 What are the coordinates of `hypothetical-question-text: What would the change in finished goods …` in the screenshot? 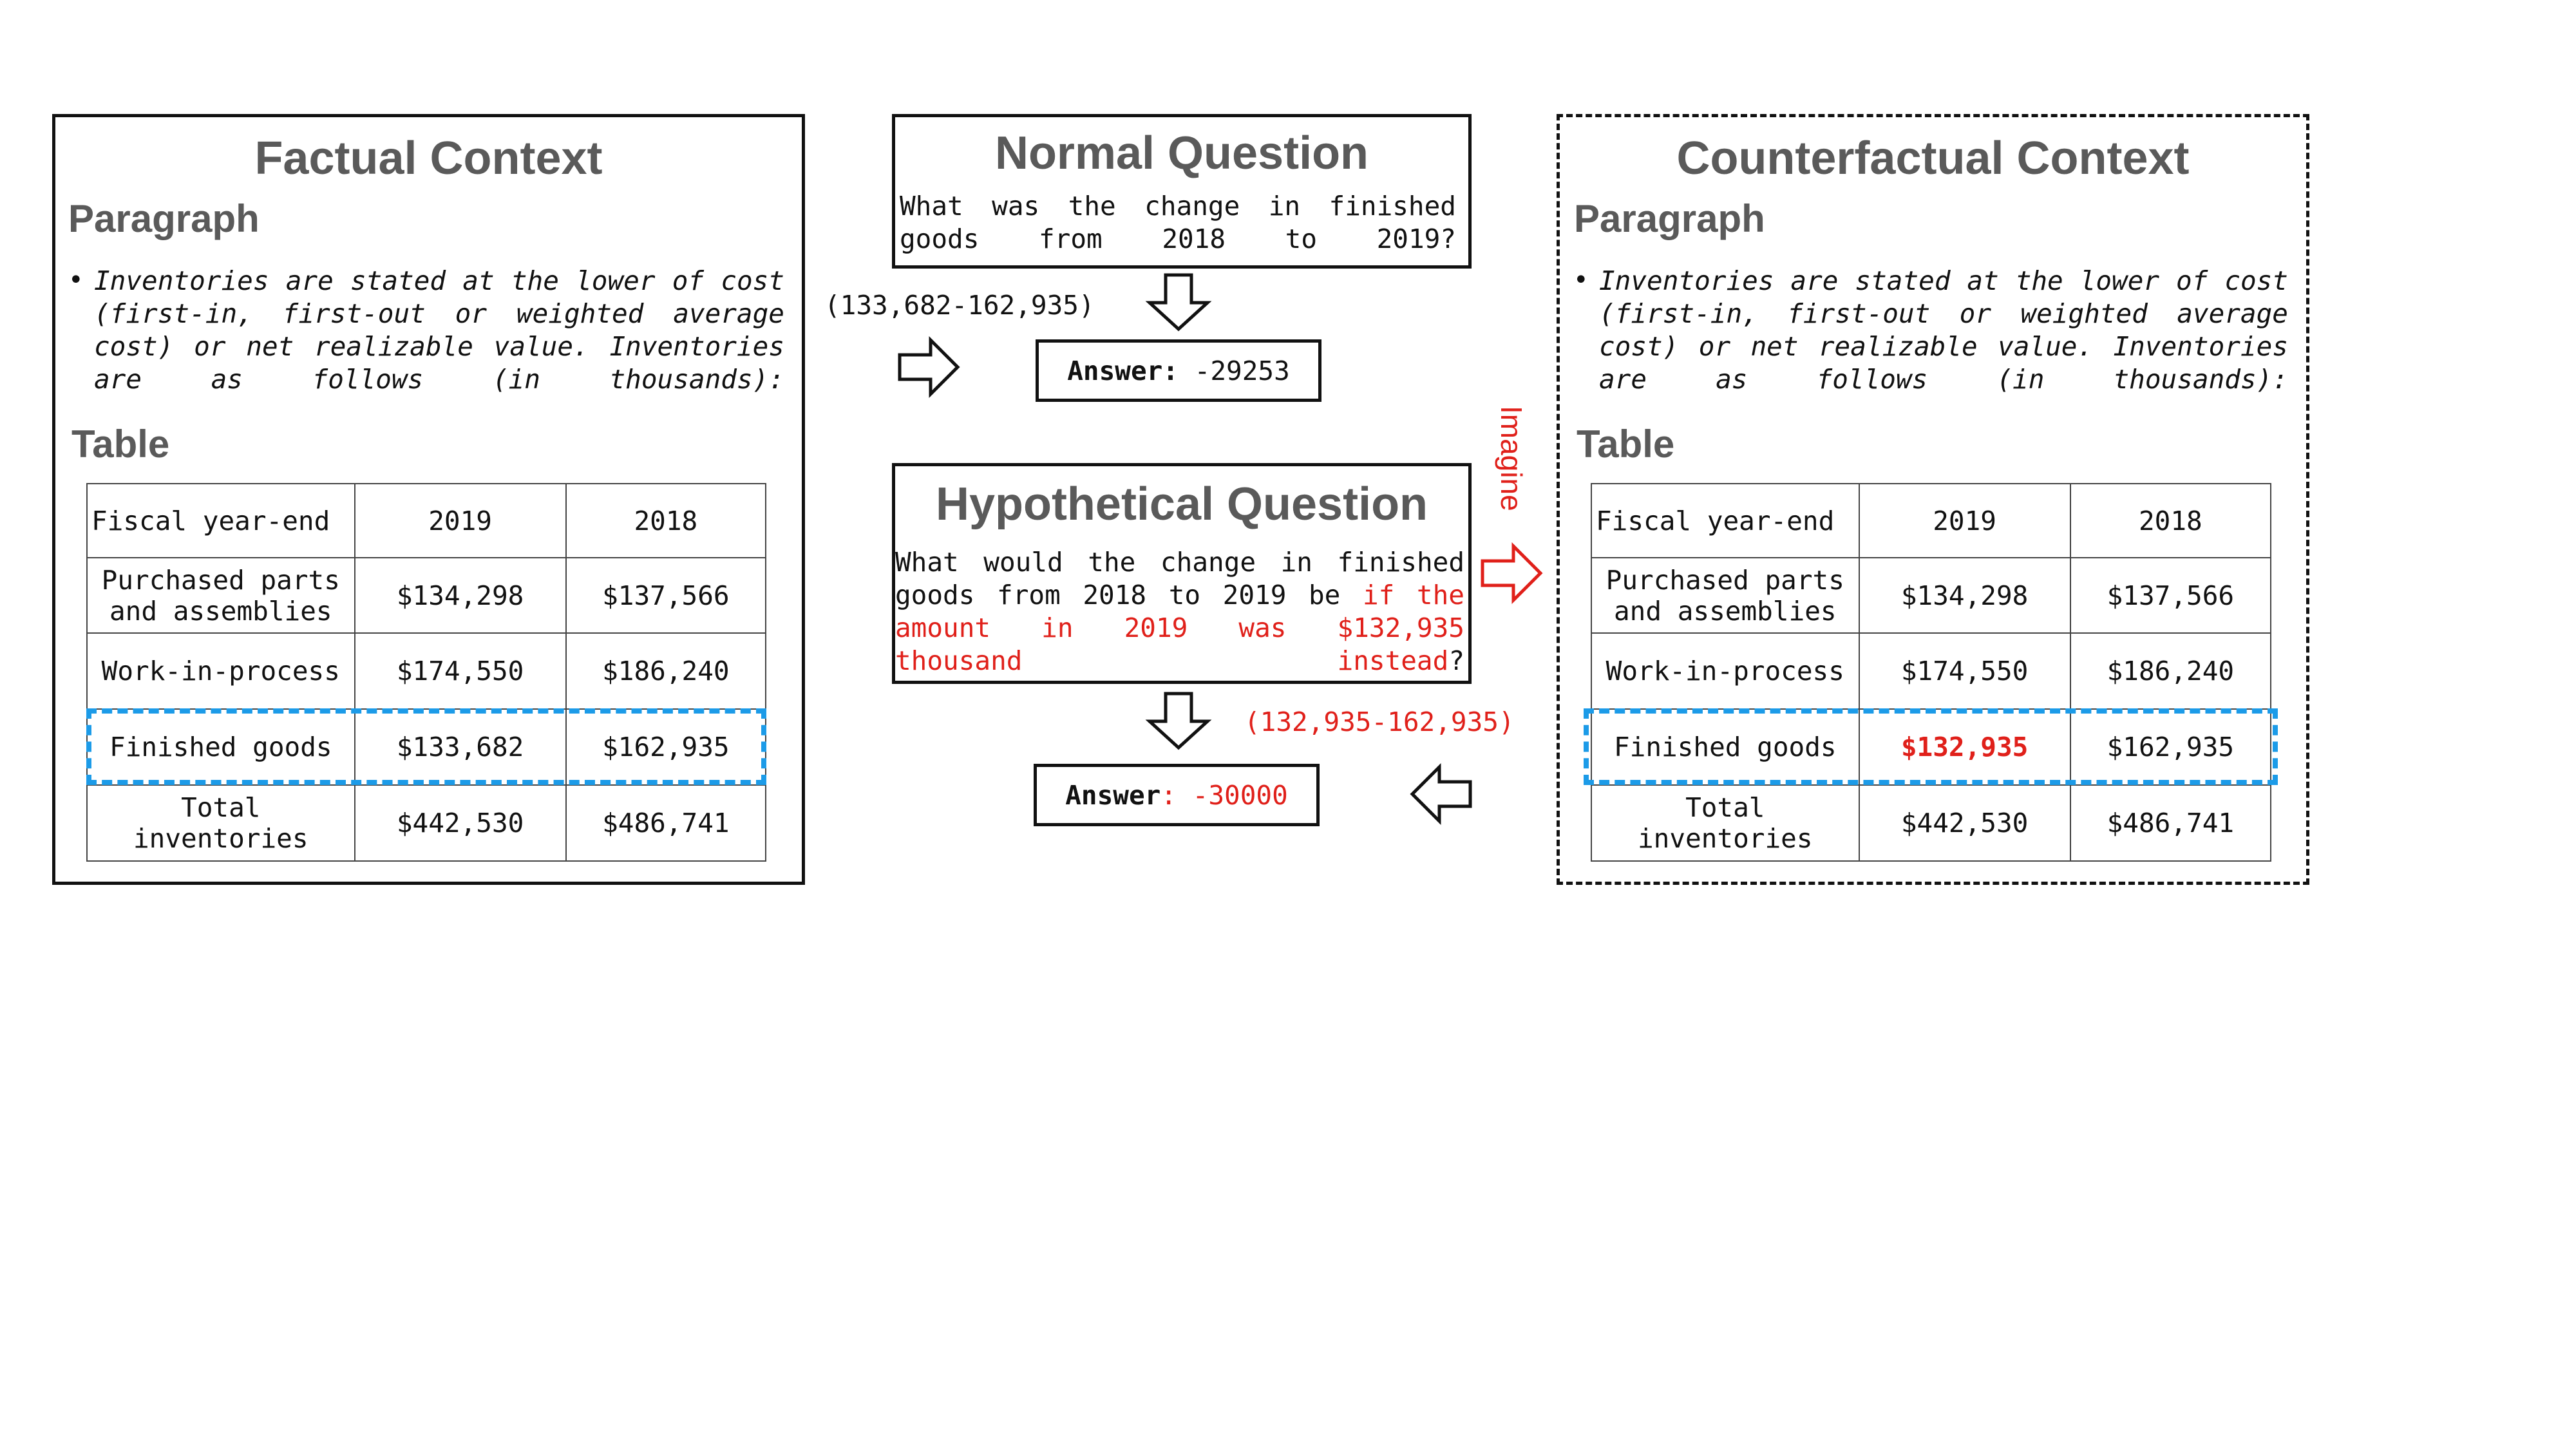 It's located at (1179, 611).